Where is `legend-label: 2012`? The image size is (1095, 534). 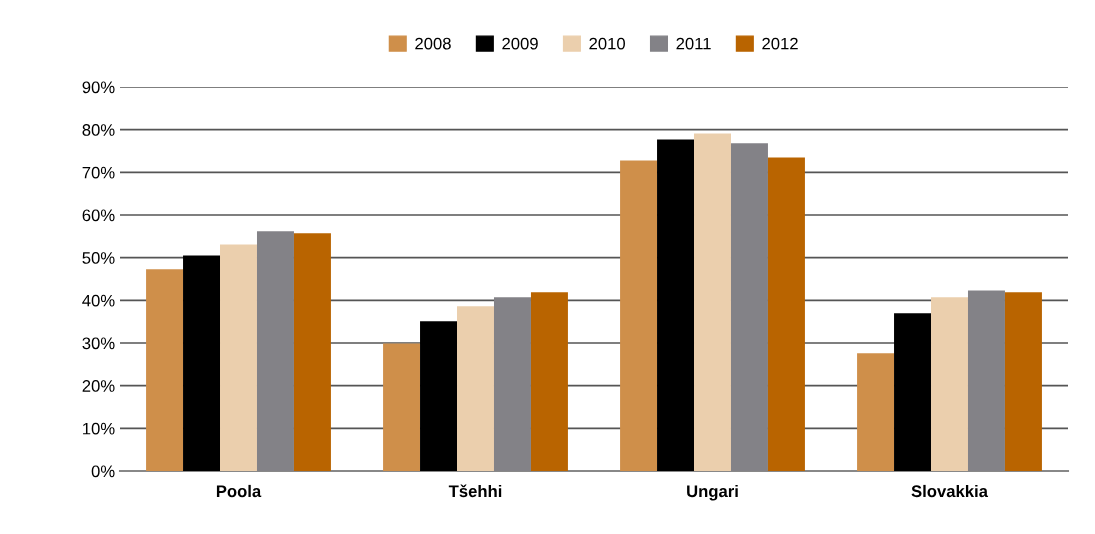 legend-label: 2012 is located at coordinates (780, 43).